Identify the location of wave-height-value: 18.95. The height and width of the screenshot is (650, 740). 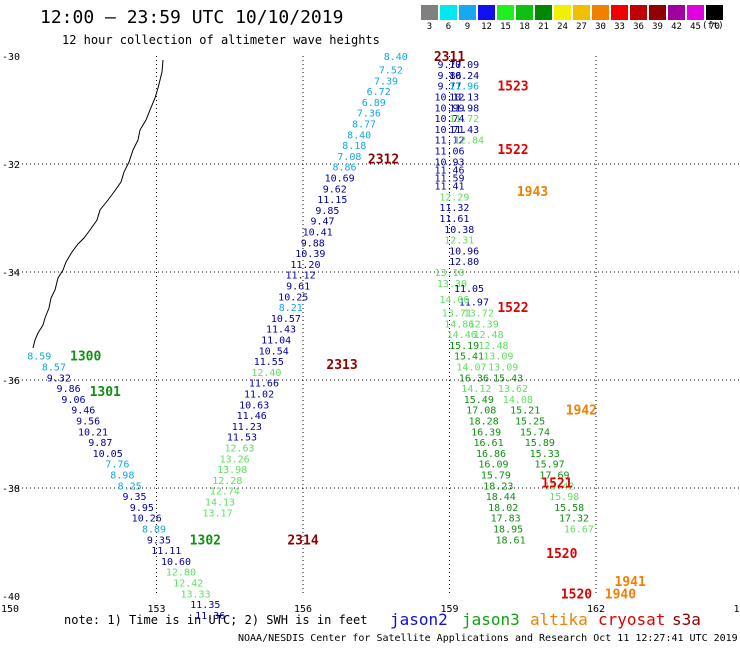
(508, 530).